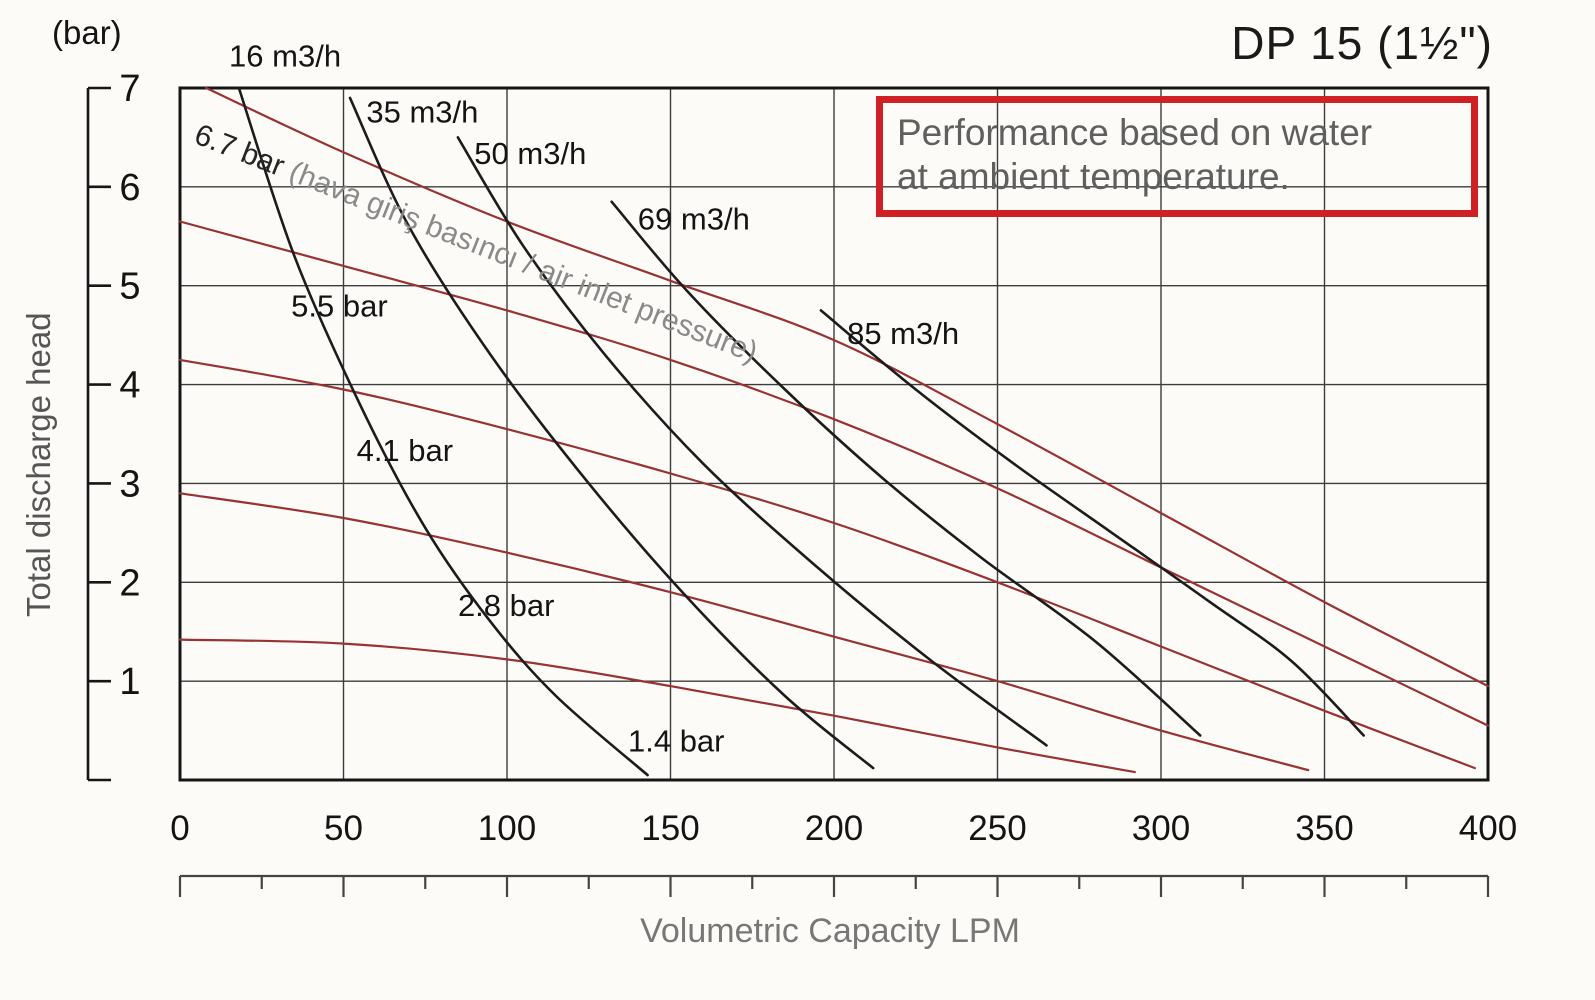 The height and width of the screenshot is (1000, 1595). Describe the element at coordinates (1093, 177) in the screenshot. I see `note-line-2: at ambient temperature.` at that location.